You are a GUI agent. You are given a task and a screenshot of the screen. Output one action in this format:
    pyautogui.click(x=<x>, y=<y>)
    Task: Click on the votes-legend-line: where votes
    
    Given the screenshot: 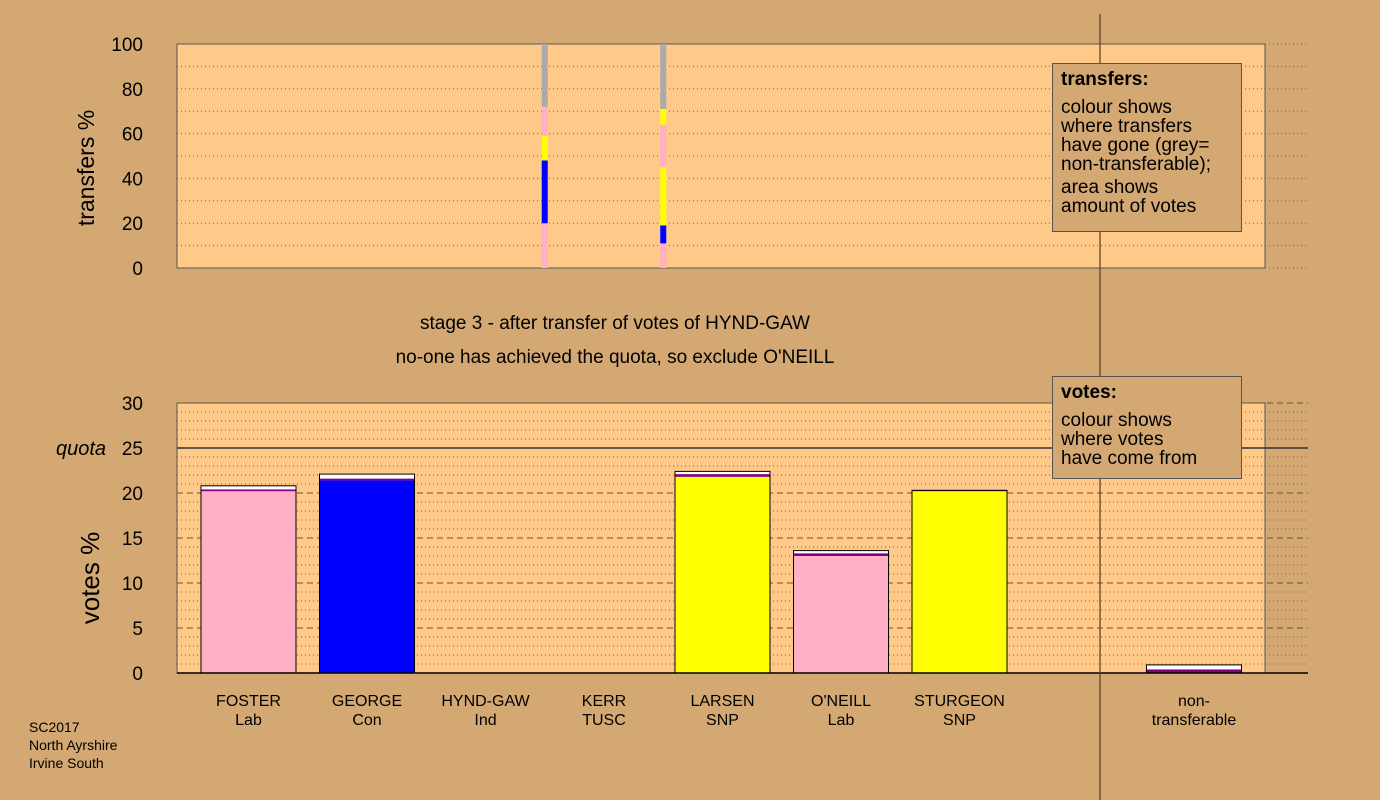 What is the action you would take?
    pyautogui.click(x=1112, y=439)
    